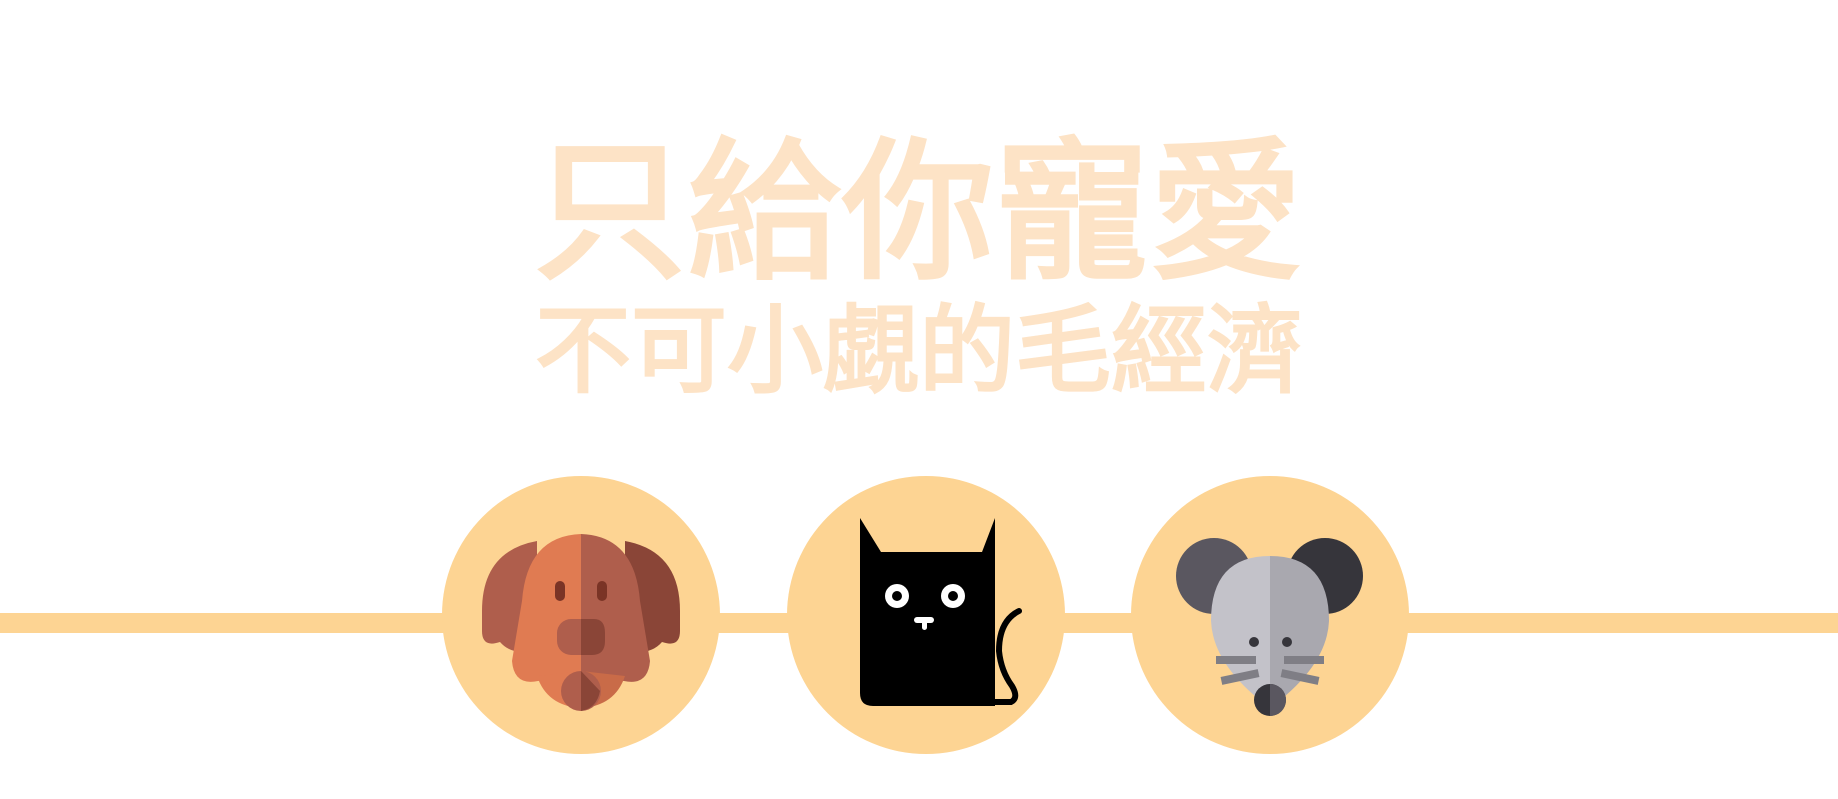  I want to click on headline-title: 只給你寵愛, so click(919, 212).